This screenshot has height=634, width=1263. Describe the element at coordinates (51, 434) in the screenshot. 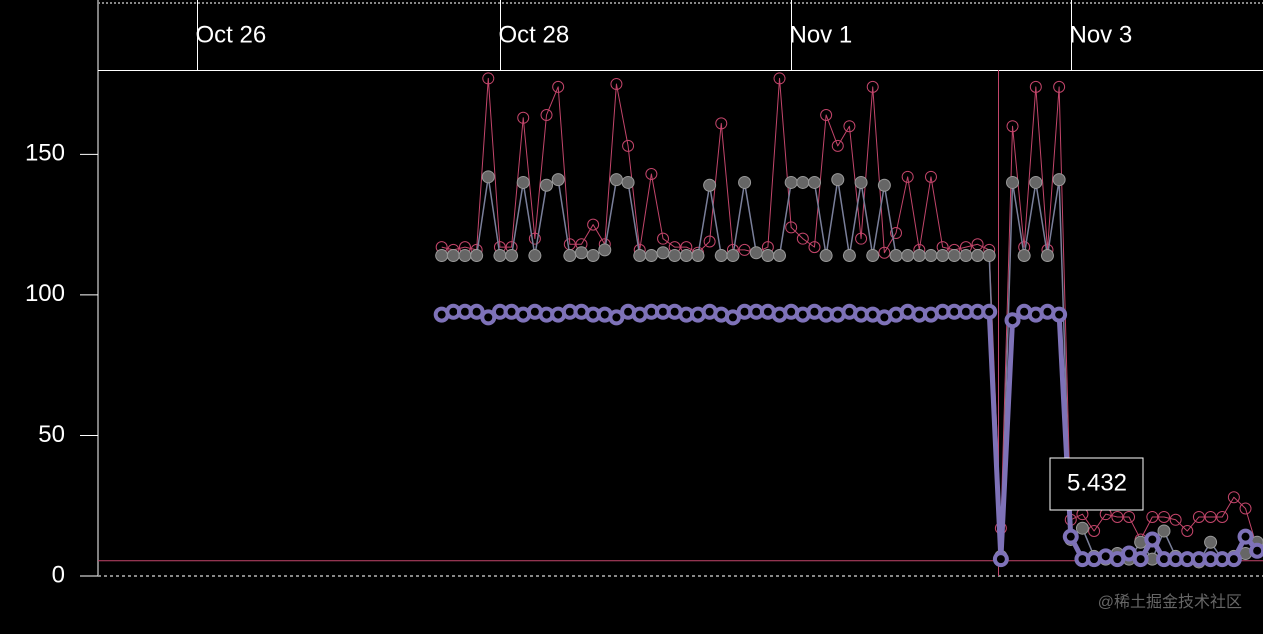

I see `y-tick-label: 50` at that location.